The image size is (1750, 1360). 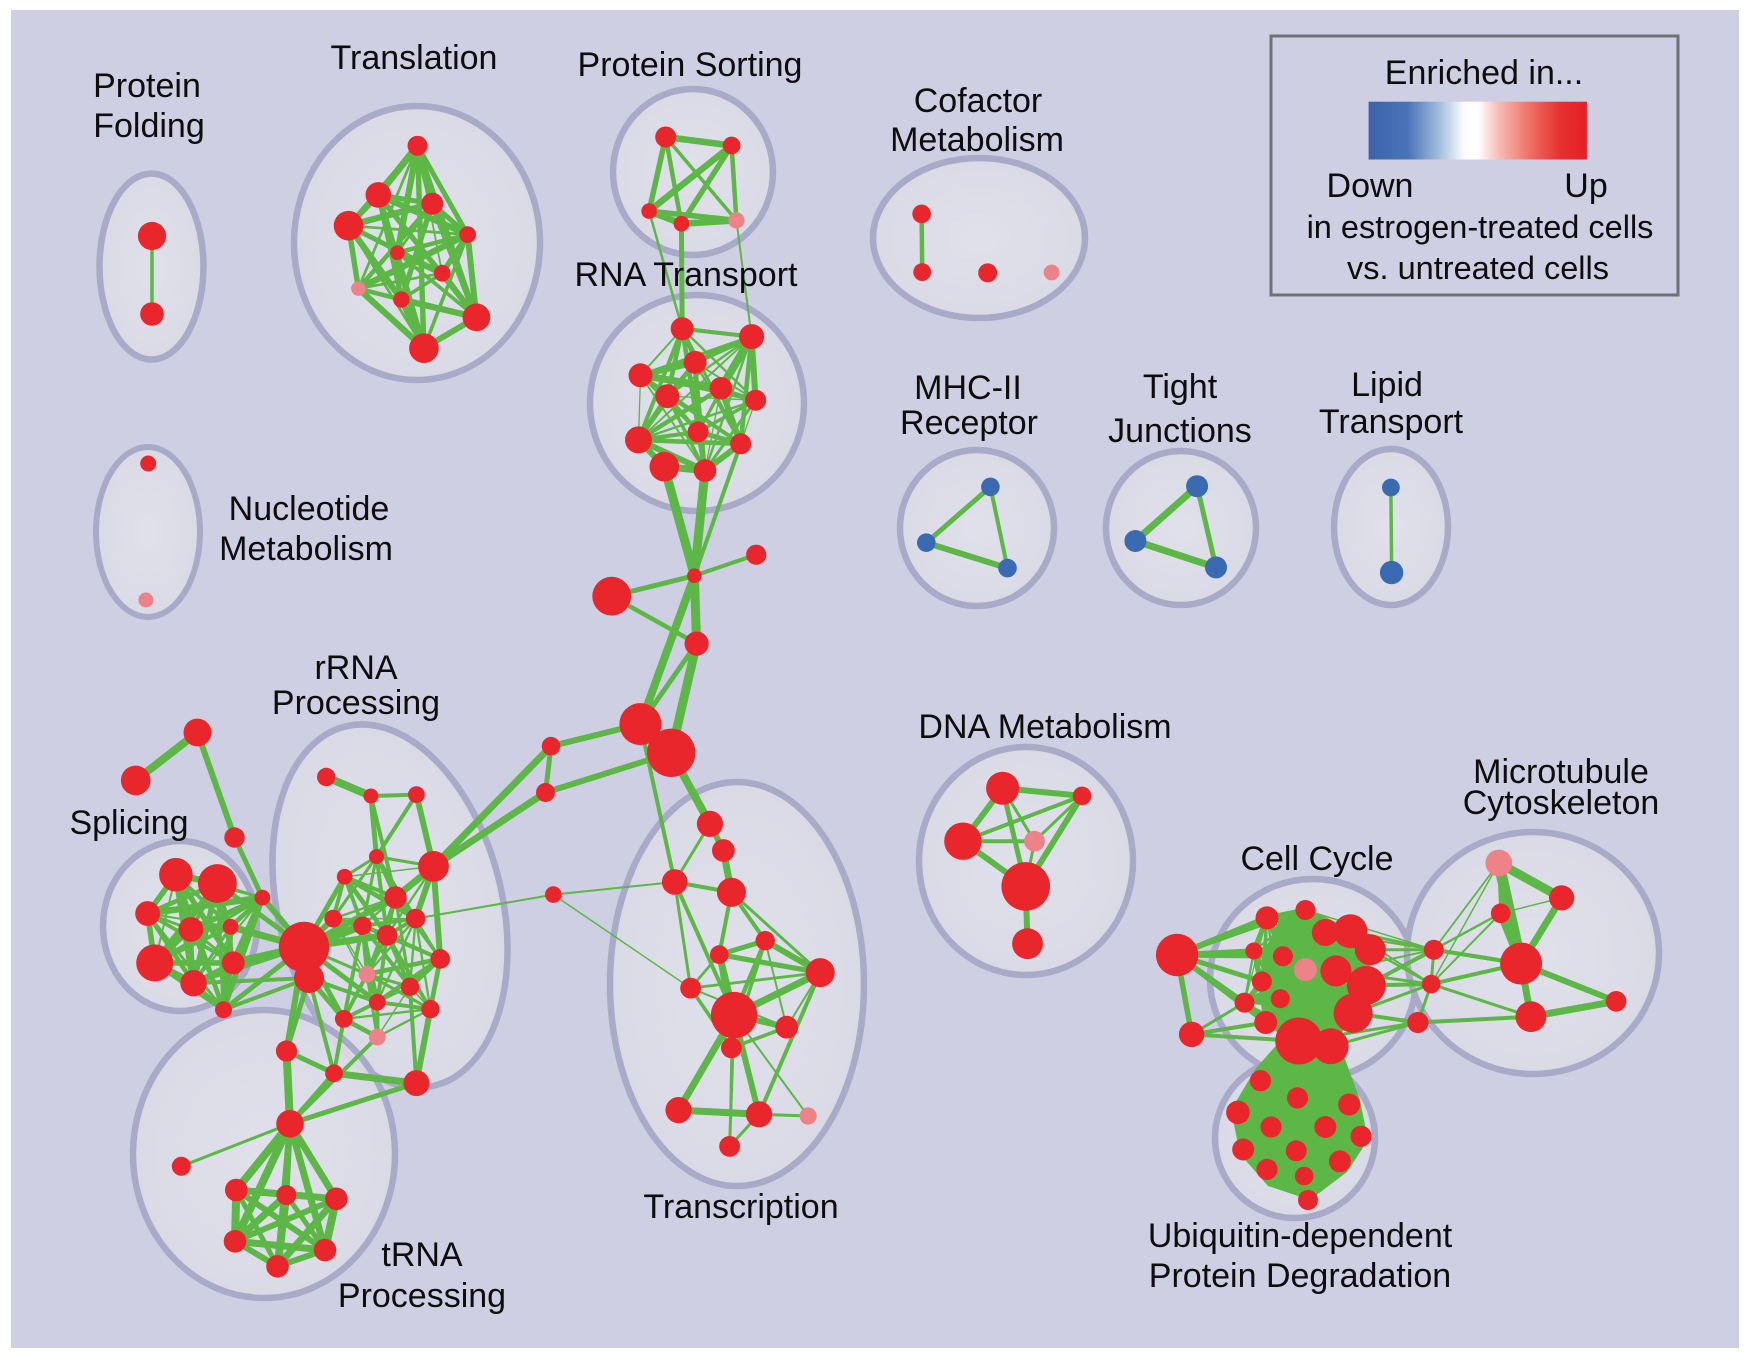 What do you see at coordinates (1370, 186) in the screenshot?
I see `svg-text: Down` at bounding box center [1370, 186].